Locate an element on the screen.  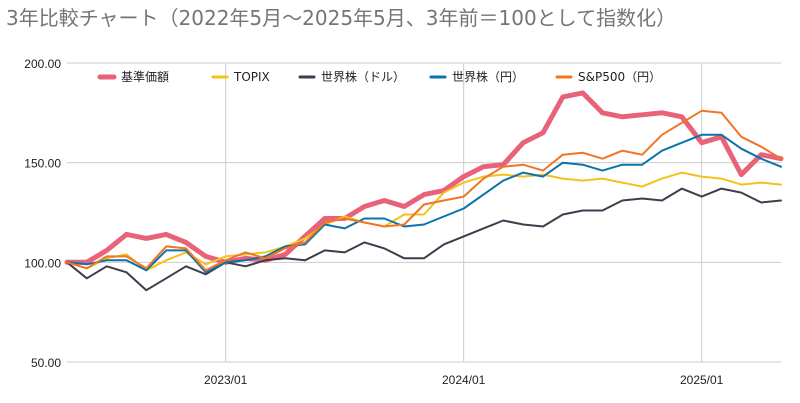
legend-label: 世界株（ドル） is located at coordinates (363, 76).